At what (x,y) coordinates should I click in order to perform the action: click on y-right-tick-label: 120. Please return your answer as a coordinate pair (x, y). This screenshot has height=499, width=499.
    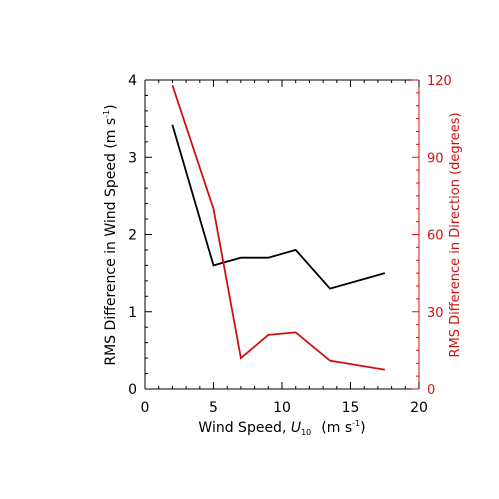
    Looking at the image, I should click on (439, 81).